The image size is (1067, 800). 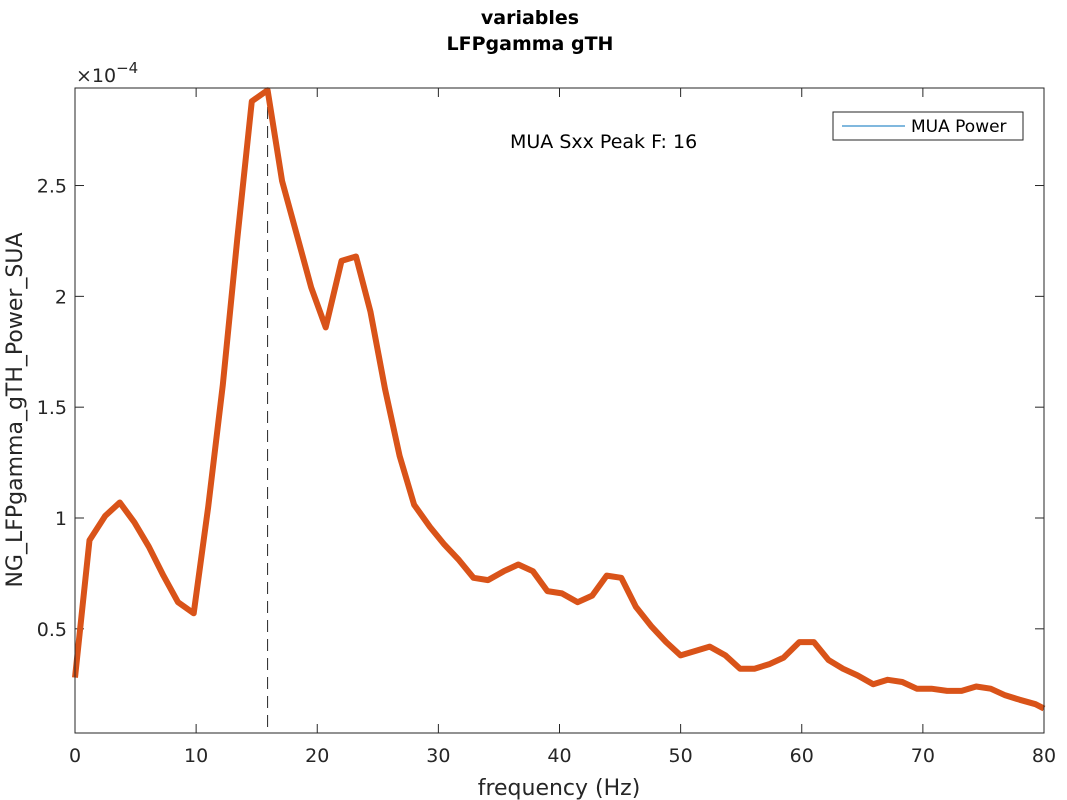 I want to click on x-axis-label: frequency (Hz), so click(x=559, y=788).